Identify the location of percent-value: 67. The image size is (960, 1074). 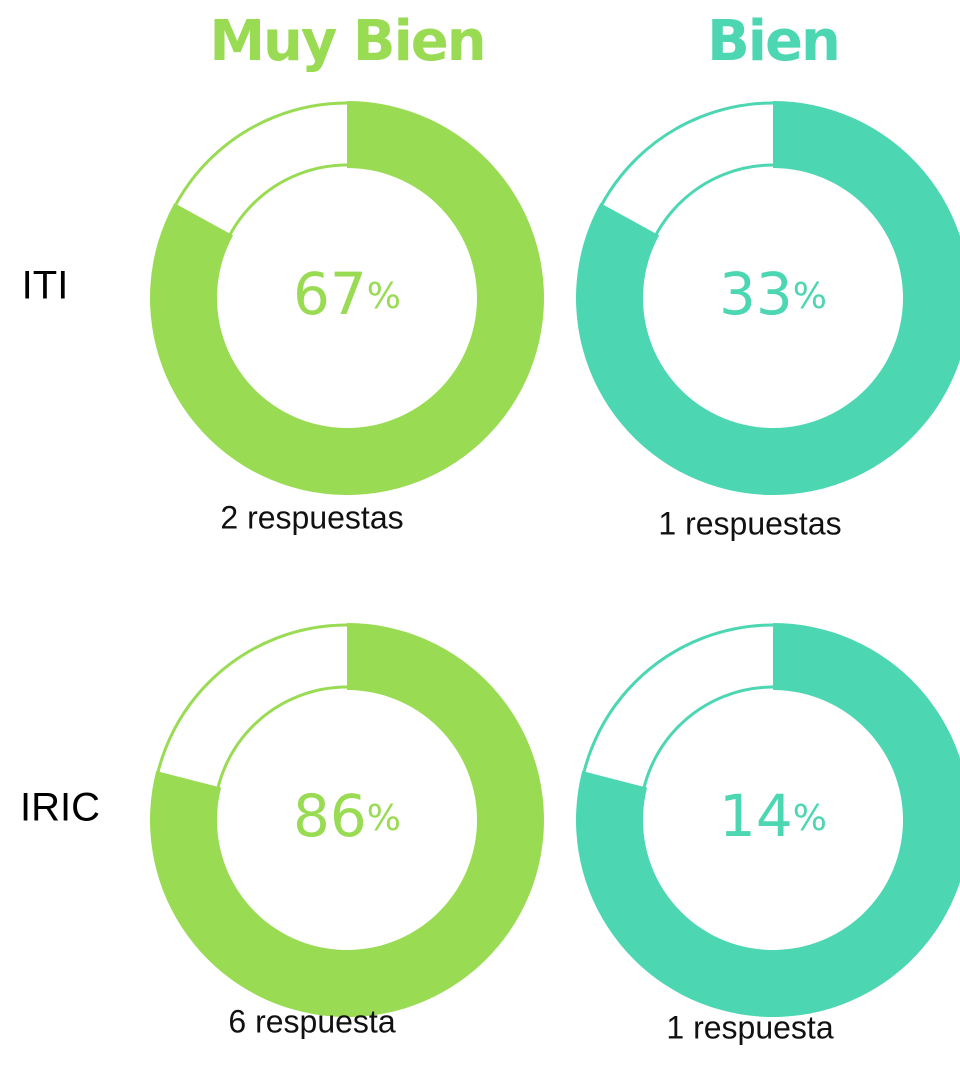
(330, 294).